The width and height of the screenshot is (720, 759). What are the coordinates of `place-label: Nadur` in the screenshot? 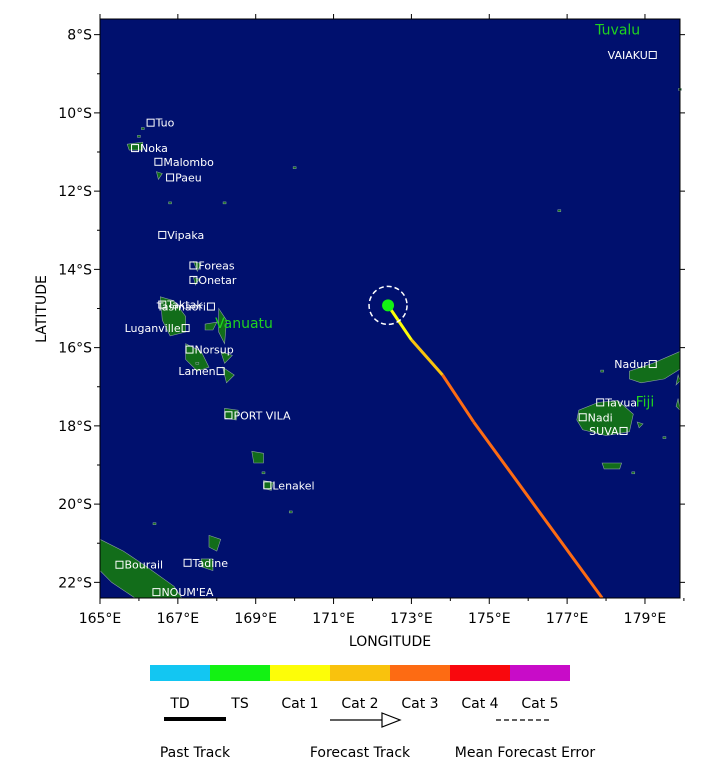 It's located at (631, 364).